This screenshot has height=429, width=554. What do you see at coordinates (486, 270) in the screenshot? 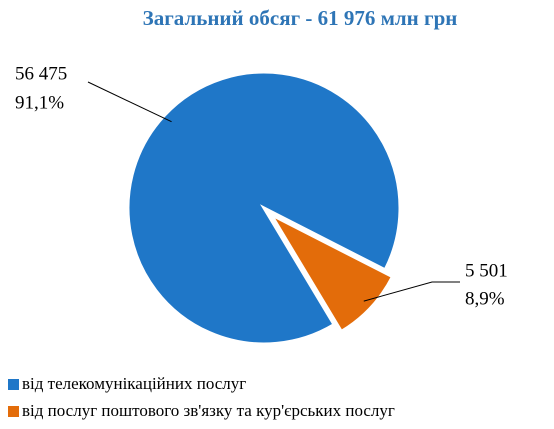
I see `data-label: 5 501` at bounding box center [486, 270].